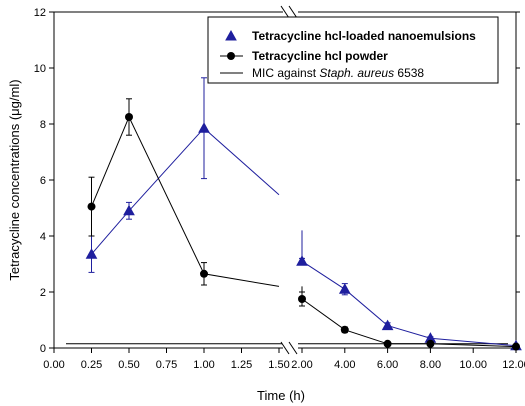  I want to click on x-tick-label: 8.00, so click(430, 365).